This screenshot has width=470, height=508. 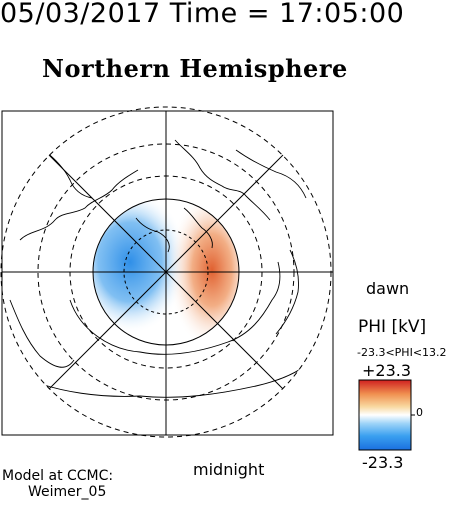 I want to click on hemisphere-title: Northern Hemisphere, so click(x=195, y=68).